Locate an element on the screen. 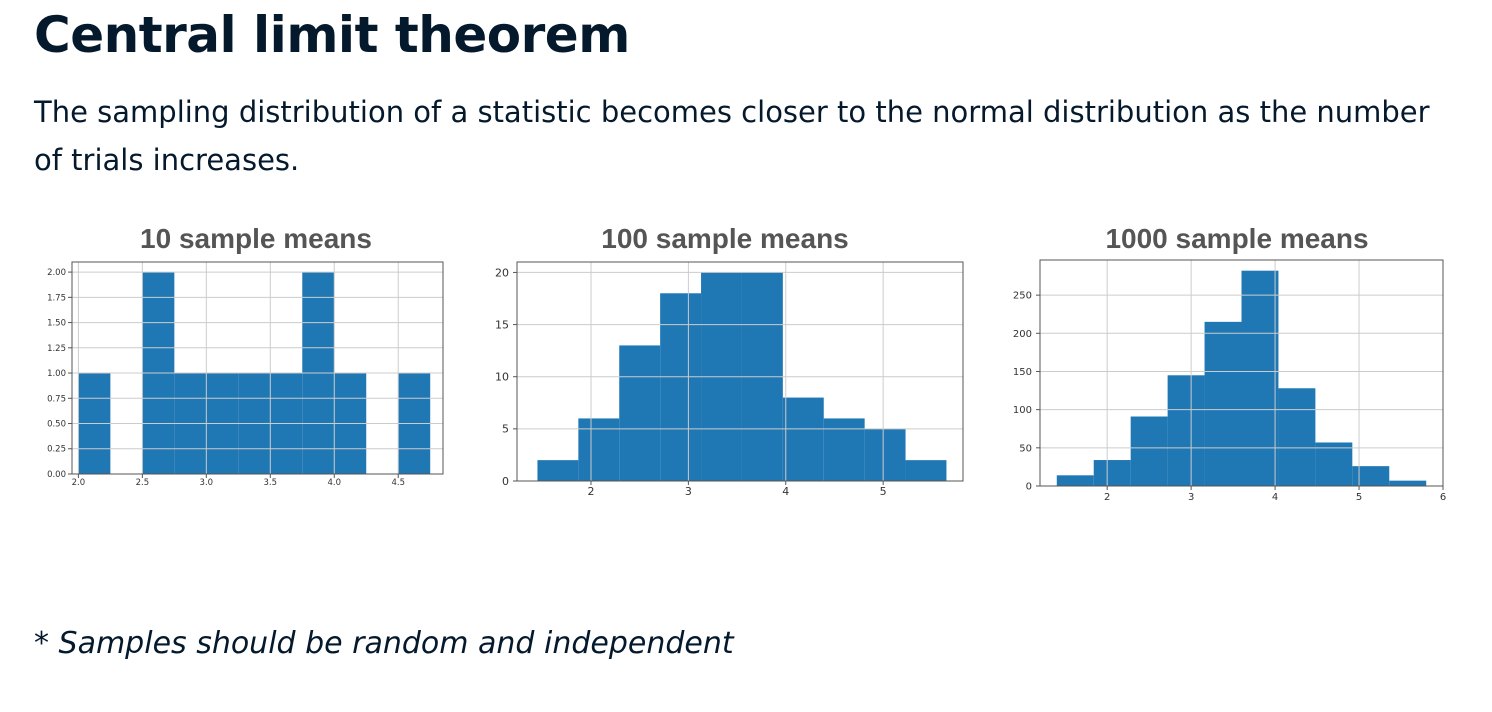 The width and height of the screenshot is (1492, 712). y-tick-label: 15 is located at coordinates (502, 324).